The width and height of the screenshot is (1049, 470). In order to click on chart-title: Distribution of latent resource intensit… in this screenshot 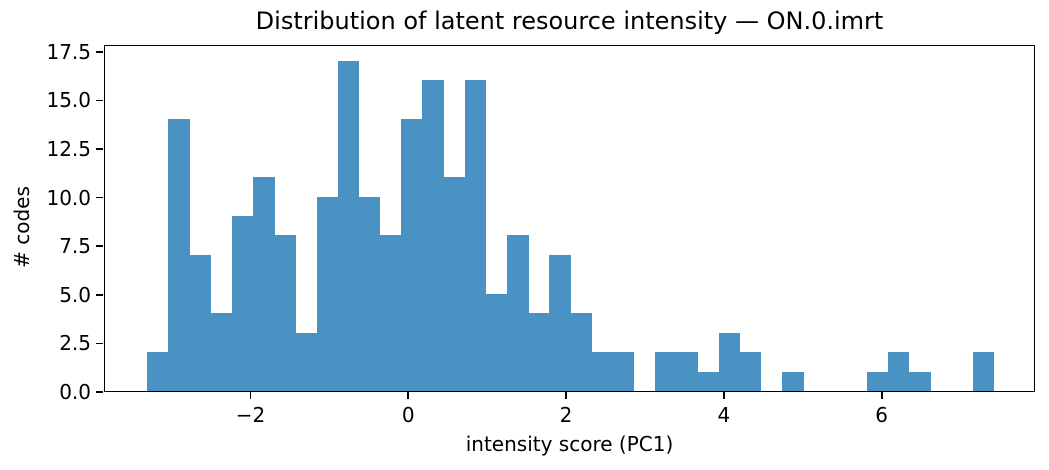, I will do `click(569, 21)`.